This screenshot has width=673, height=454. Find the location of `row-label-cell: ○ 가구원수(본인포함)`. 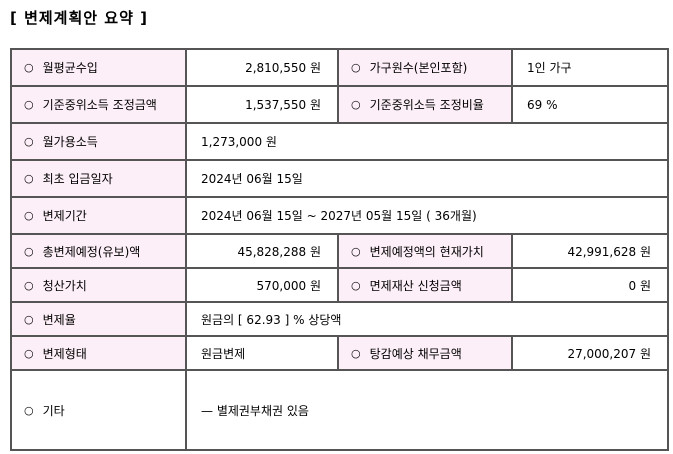

row-label-cell: ○ 가구원수(본인포함) is located at coordinates (425, 67).